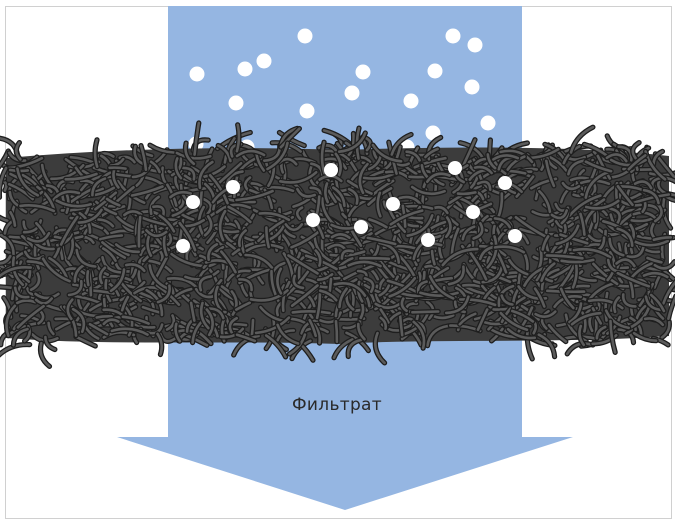  Describe the element at coordinates (342, 91) in the screenshot. I see `particles-above-filter` at that location.